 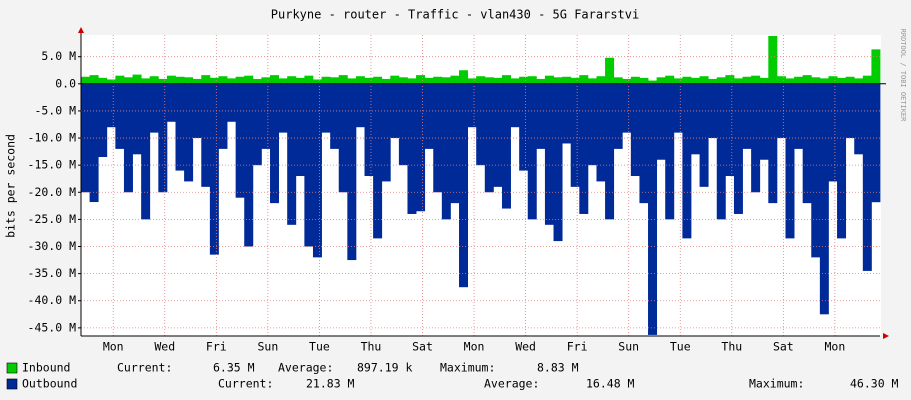 What do you see at coordinates (52, 219) in the screenshot?
I see `y-tick-label: -25.0 M` at bounding box center [52, 219].